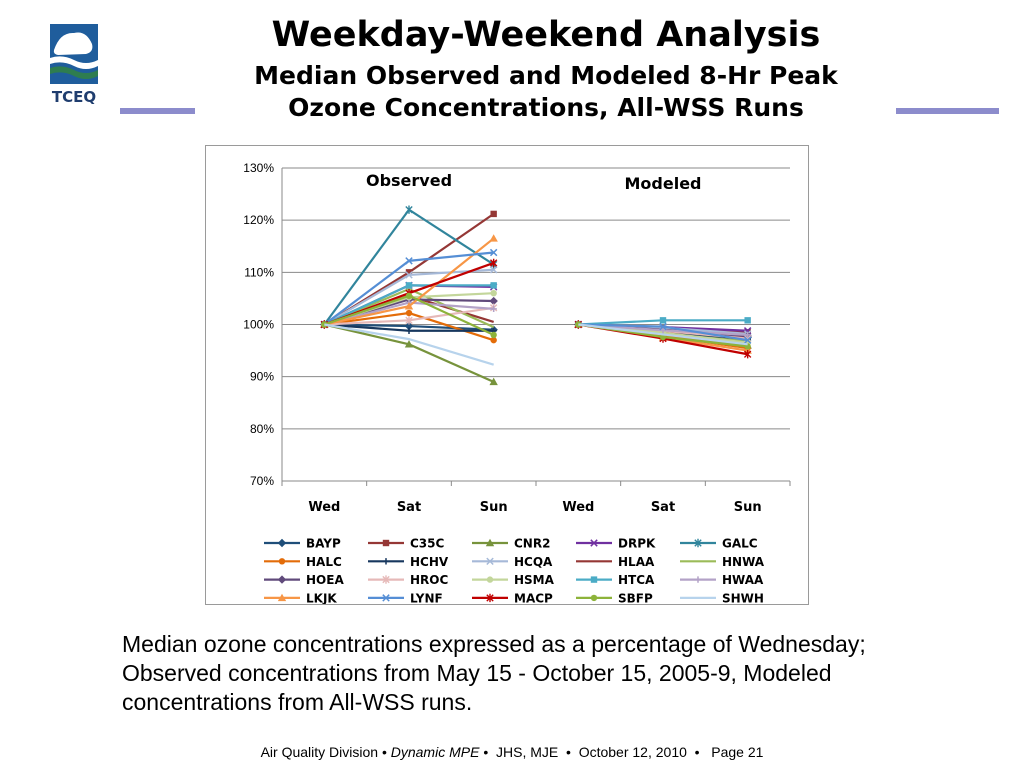  Describe the element at coordinates (409, 180) in the screenshot. I see `panel-label-observed: Observed` at that location.